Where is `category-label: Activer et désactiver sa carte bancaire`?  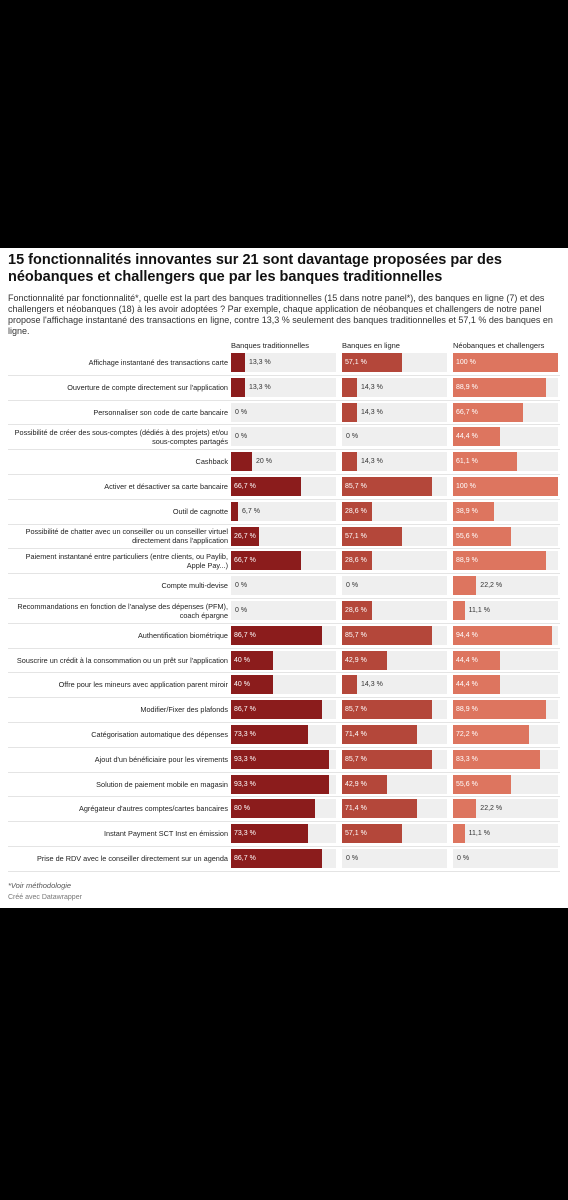 category-label: Activer et désactiver sa carte bancaire is located at coordinates (166, 486).